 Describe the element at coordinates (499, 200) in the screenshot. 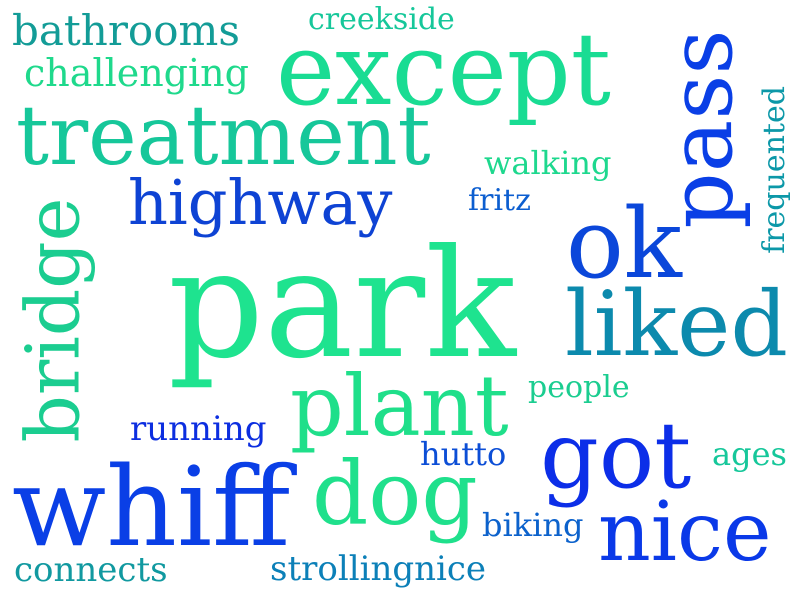

I see `word-fritz: fritz` at that location.